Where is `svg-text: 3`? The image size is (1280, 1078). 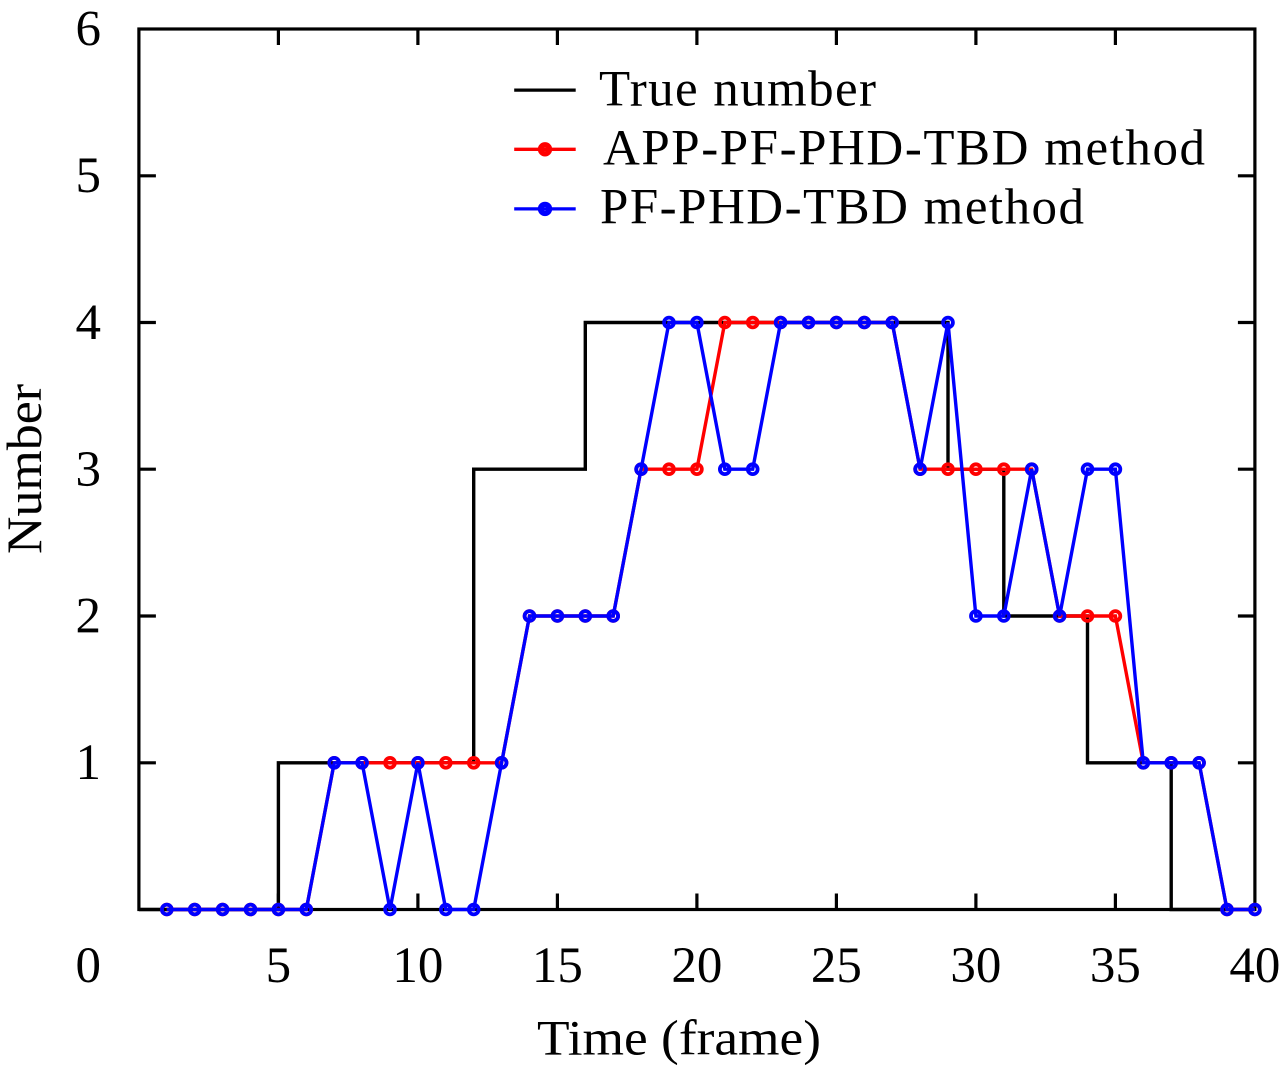
svg-text: 3 is located at coordinates (89, 470).